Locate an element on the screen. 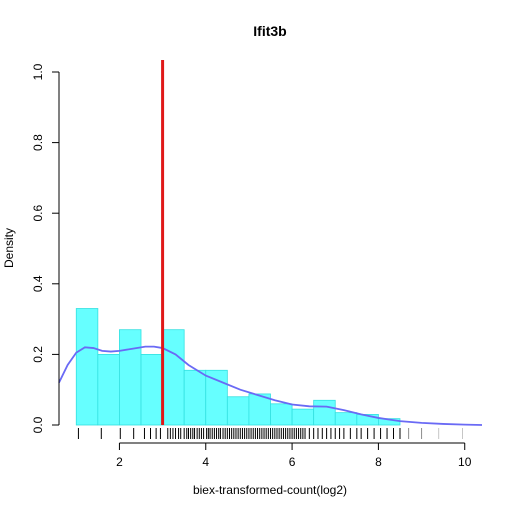  x-axis: 2 4 6 8 10 is located at coordinates (294, 455).